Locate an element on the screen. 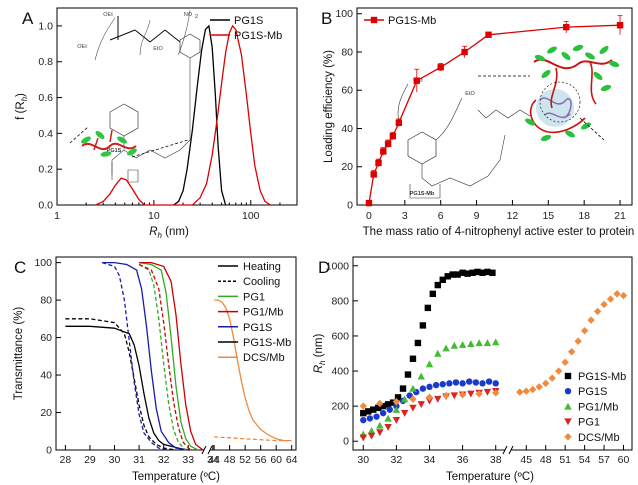  y-tick-label-d: 600 is located at coordinates (340, 336).